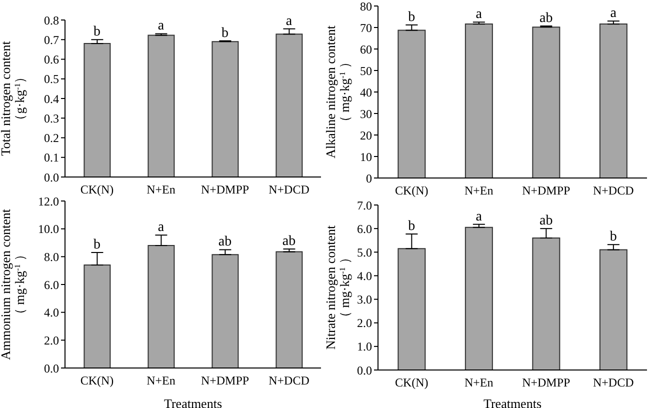 Image resolution: width=651 pixels, height=408 pixels. Describe the element at coordinates (366, 27) in the screenshot. I see `y-tick-label: 70` at that location.